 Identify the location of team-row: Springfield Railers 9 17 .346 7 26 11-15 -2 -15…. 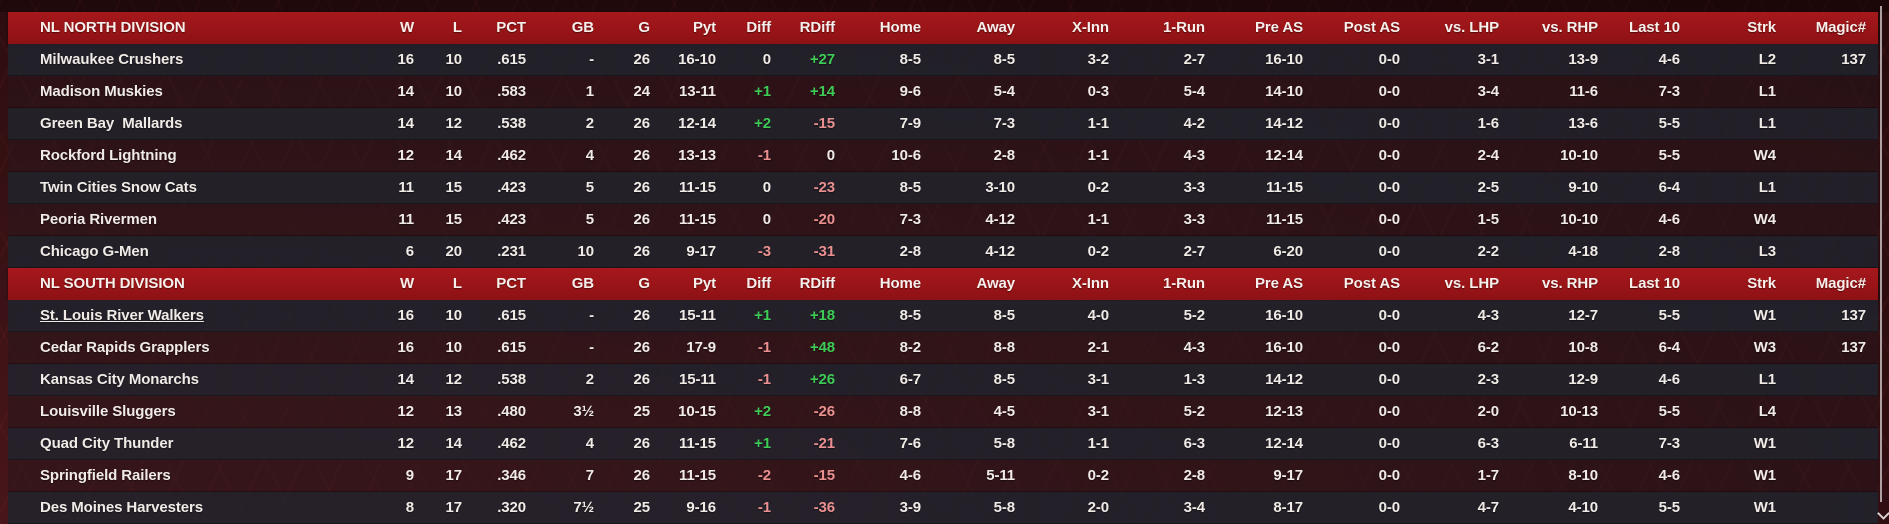
(943, 476).